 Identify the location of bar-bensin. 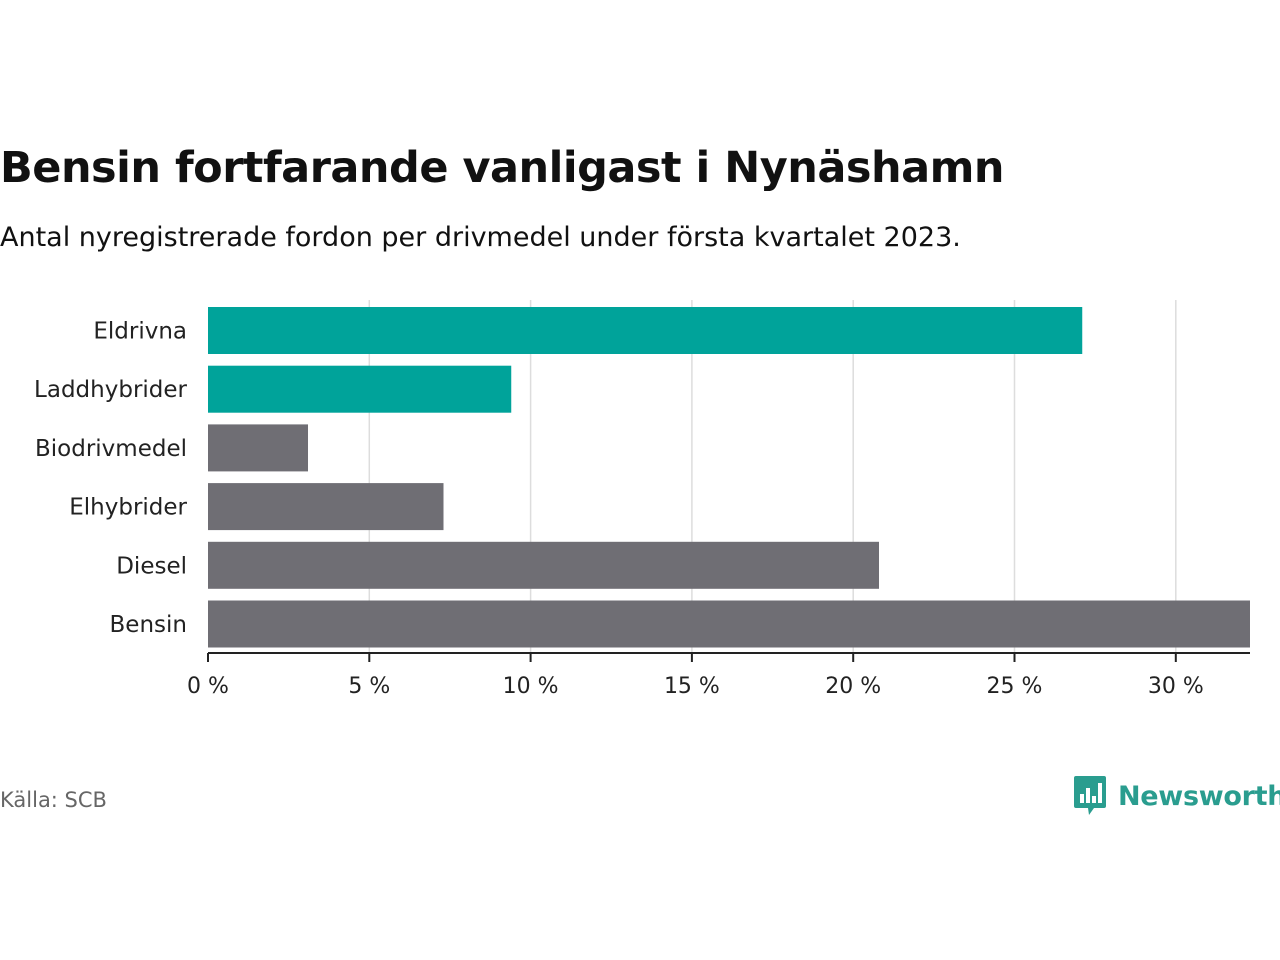
(729, 624).